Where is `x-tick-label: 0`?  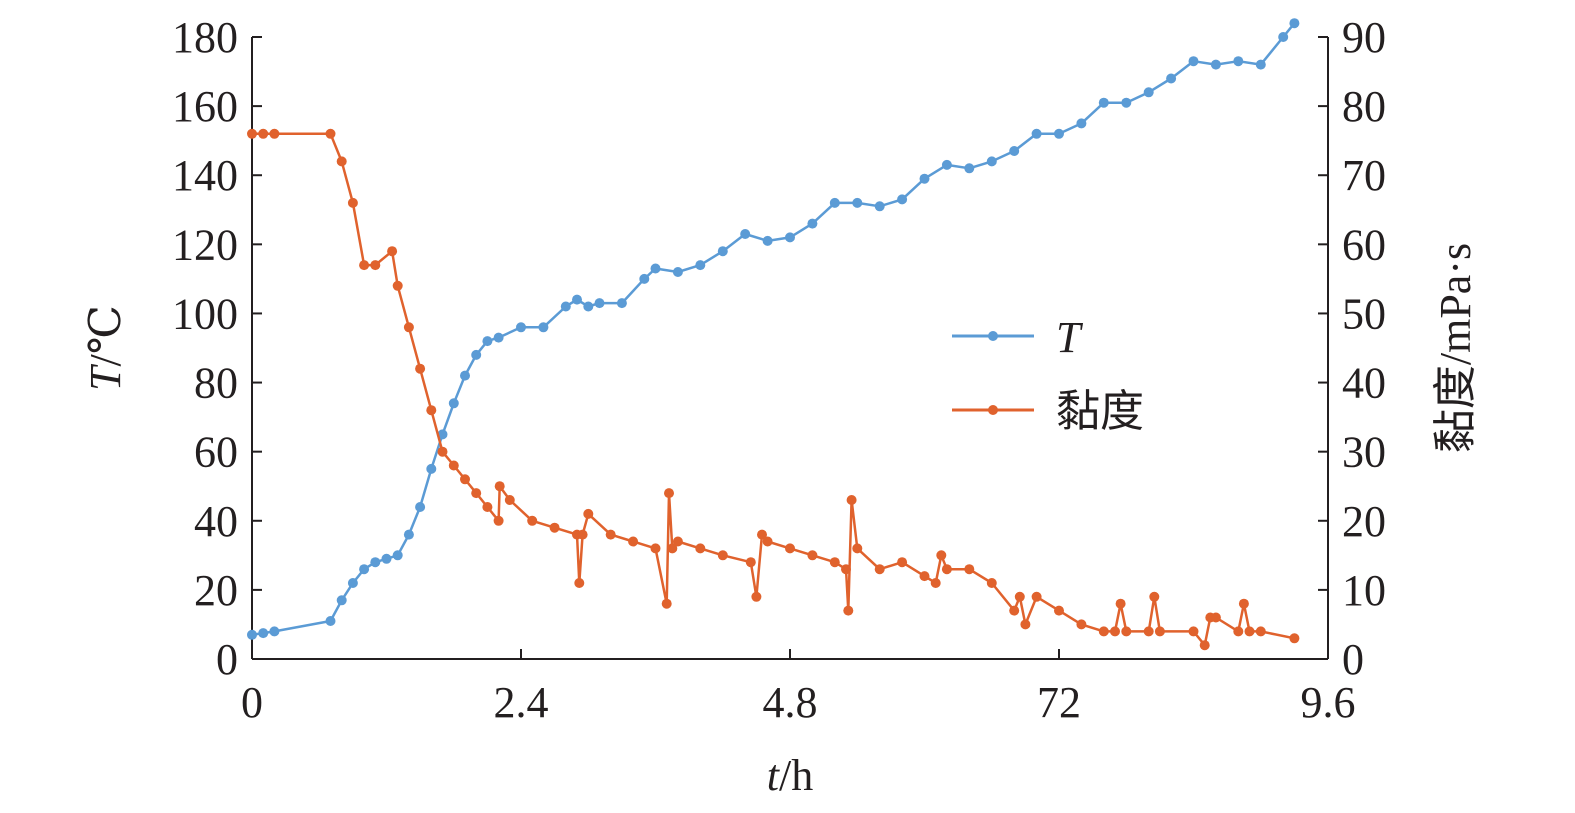
x-tick-label: 0 is located at coordinates (252, 702).